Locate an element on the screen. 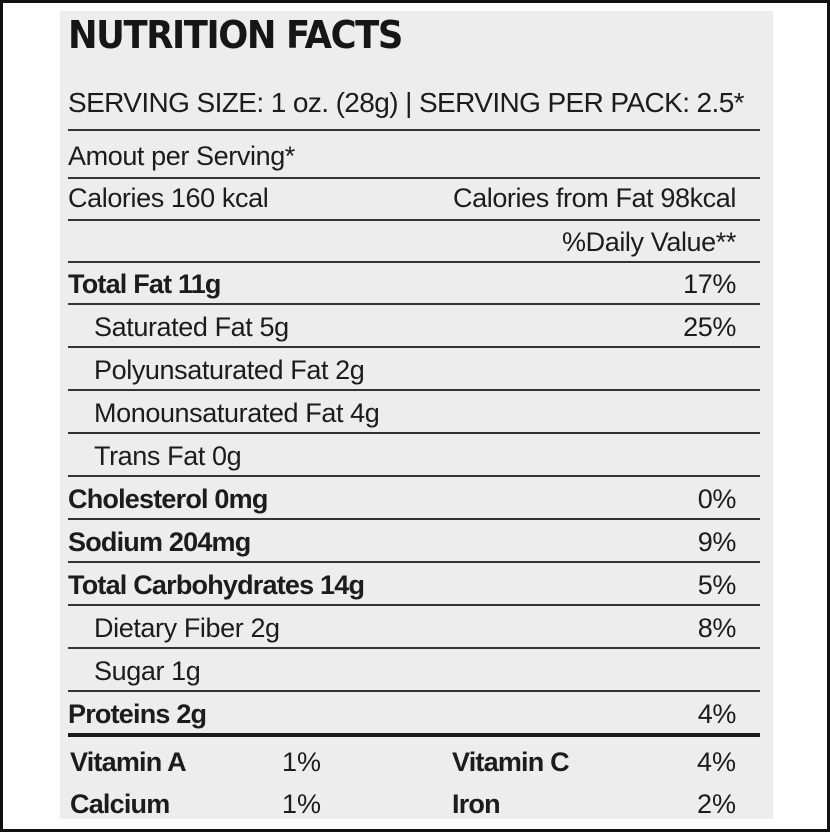  nutrient-row-monounsaturated-fat: Monounsaturated Fat 4g is located at coordinates (402, 412).